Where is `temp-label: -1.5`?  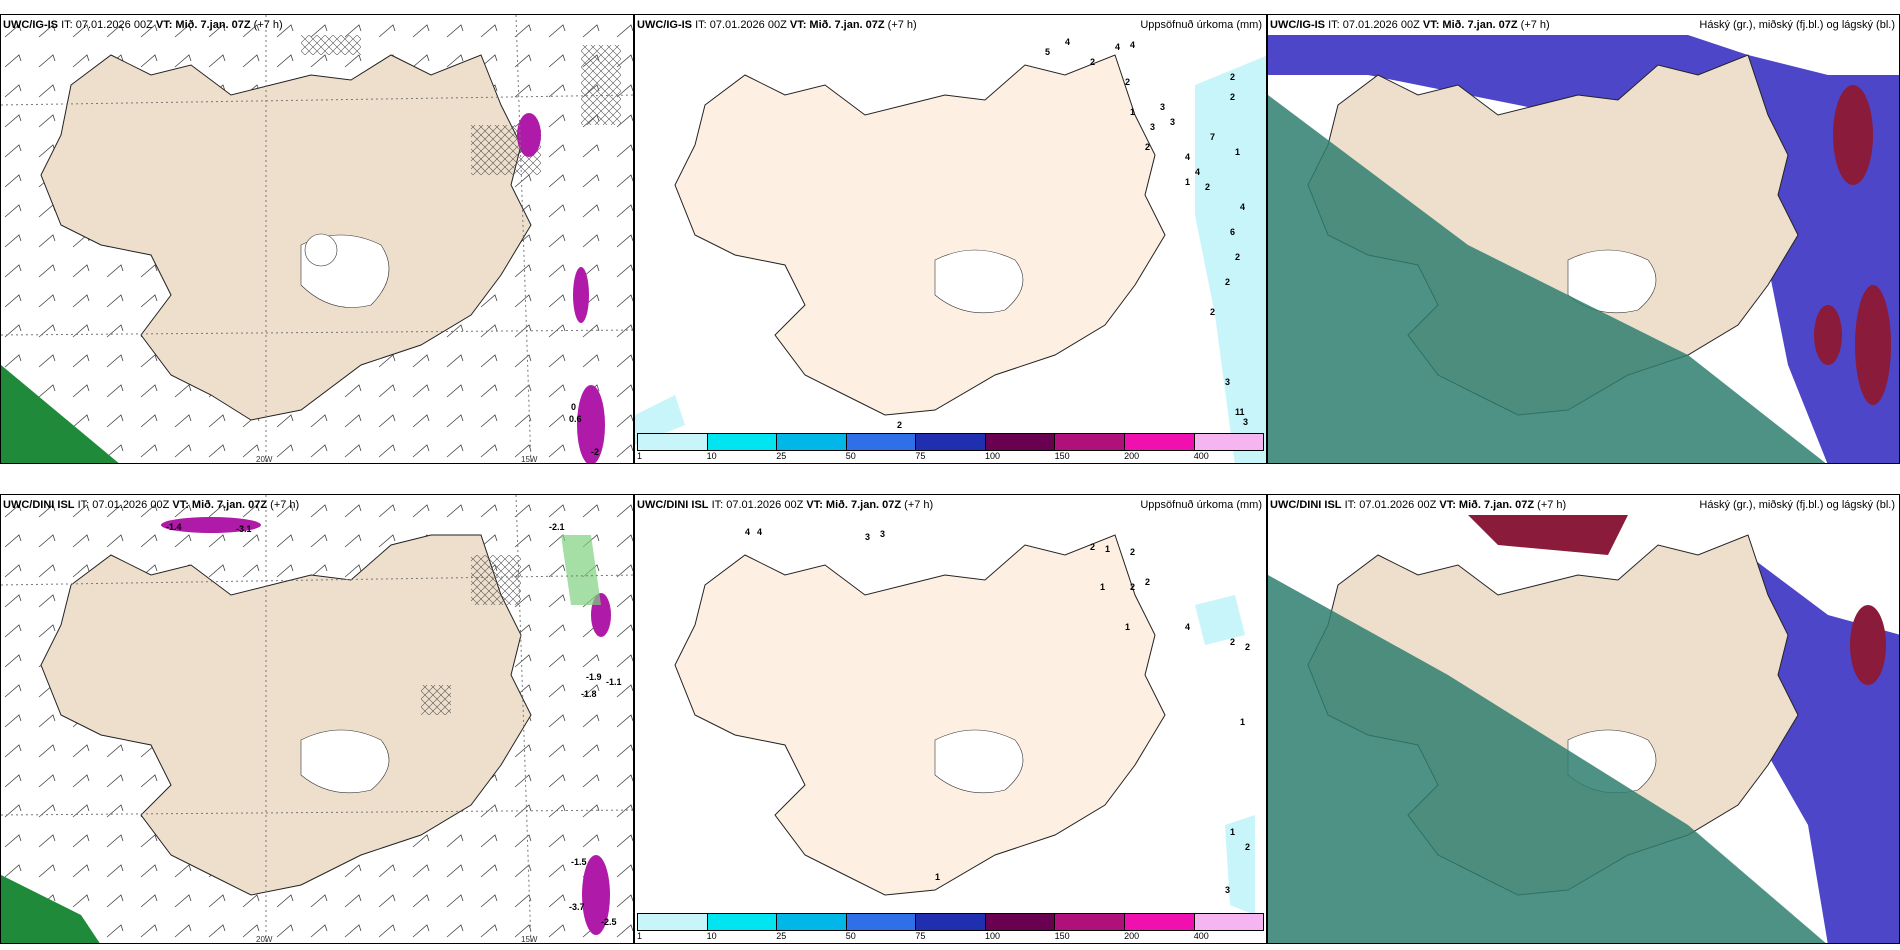 temp-label: -1.5 is located at coordinates (579, 862).